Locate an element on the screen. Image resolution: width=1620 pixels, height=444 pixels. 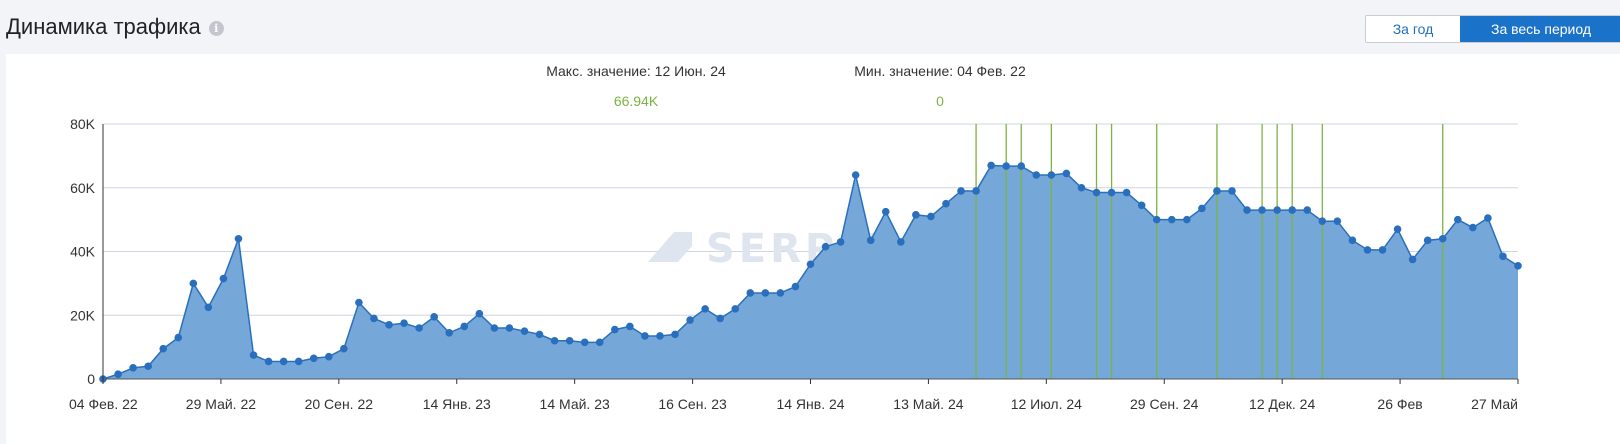
page-title-text: Динамика трафика is located at coordinates (103, 26).